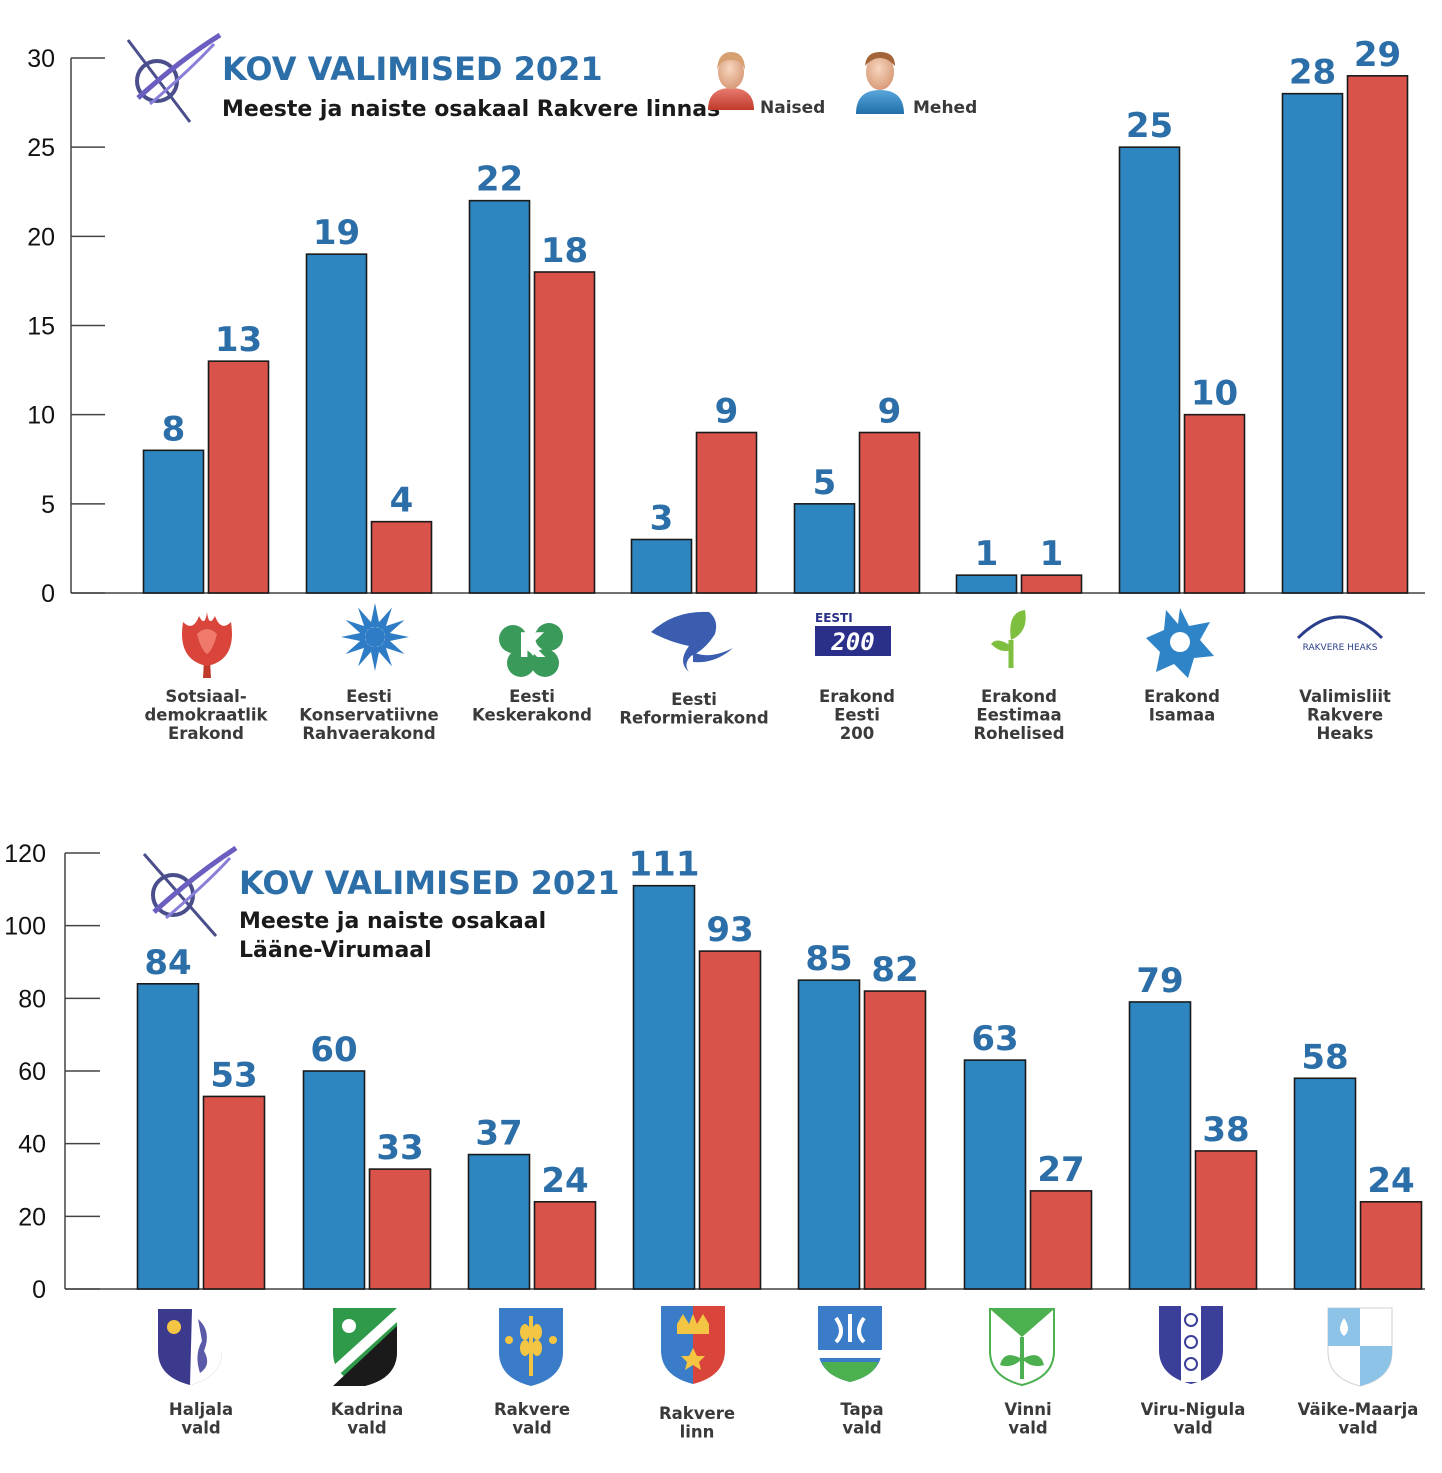 The height and width of the screenshot is (1473, 1442). What do you see at coordinates (894, 970) in the screenshot?
I see `value-label-women: 82` at bounding box center [894, 970].